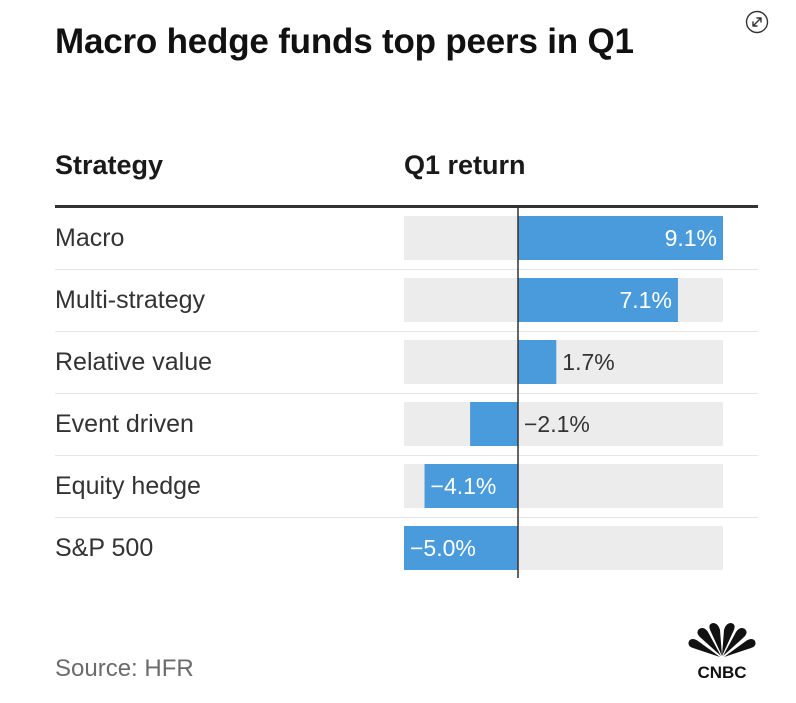  What do you see at coordinates (691, 238) in the screenshot?
I see `value-label: 9.1%` at bounding box center [691, 238].